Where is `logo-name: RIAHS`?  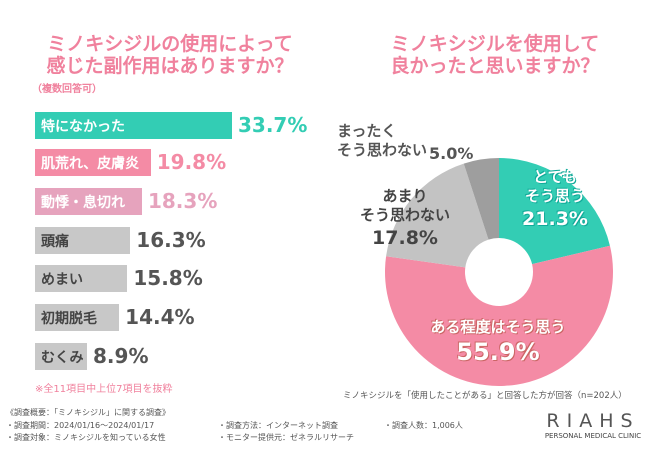
logo-name: RIAHS is located at coordinates (593, 421).